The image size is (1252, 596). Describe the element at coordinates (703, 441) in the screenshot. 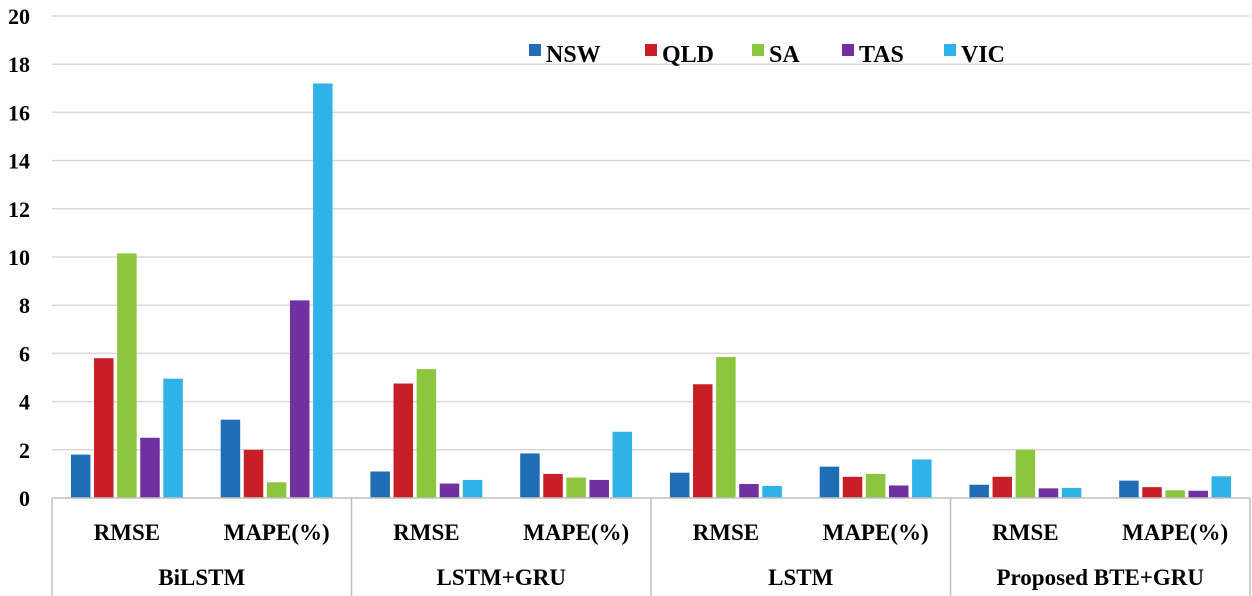

I see `bar-qld-lstm-rmse` at that location.